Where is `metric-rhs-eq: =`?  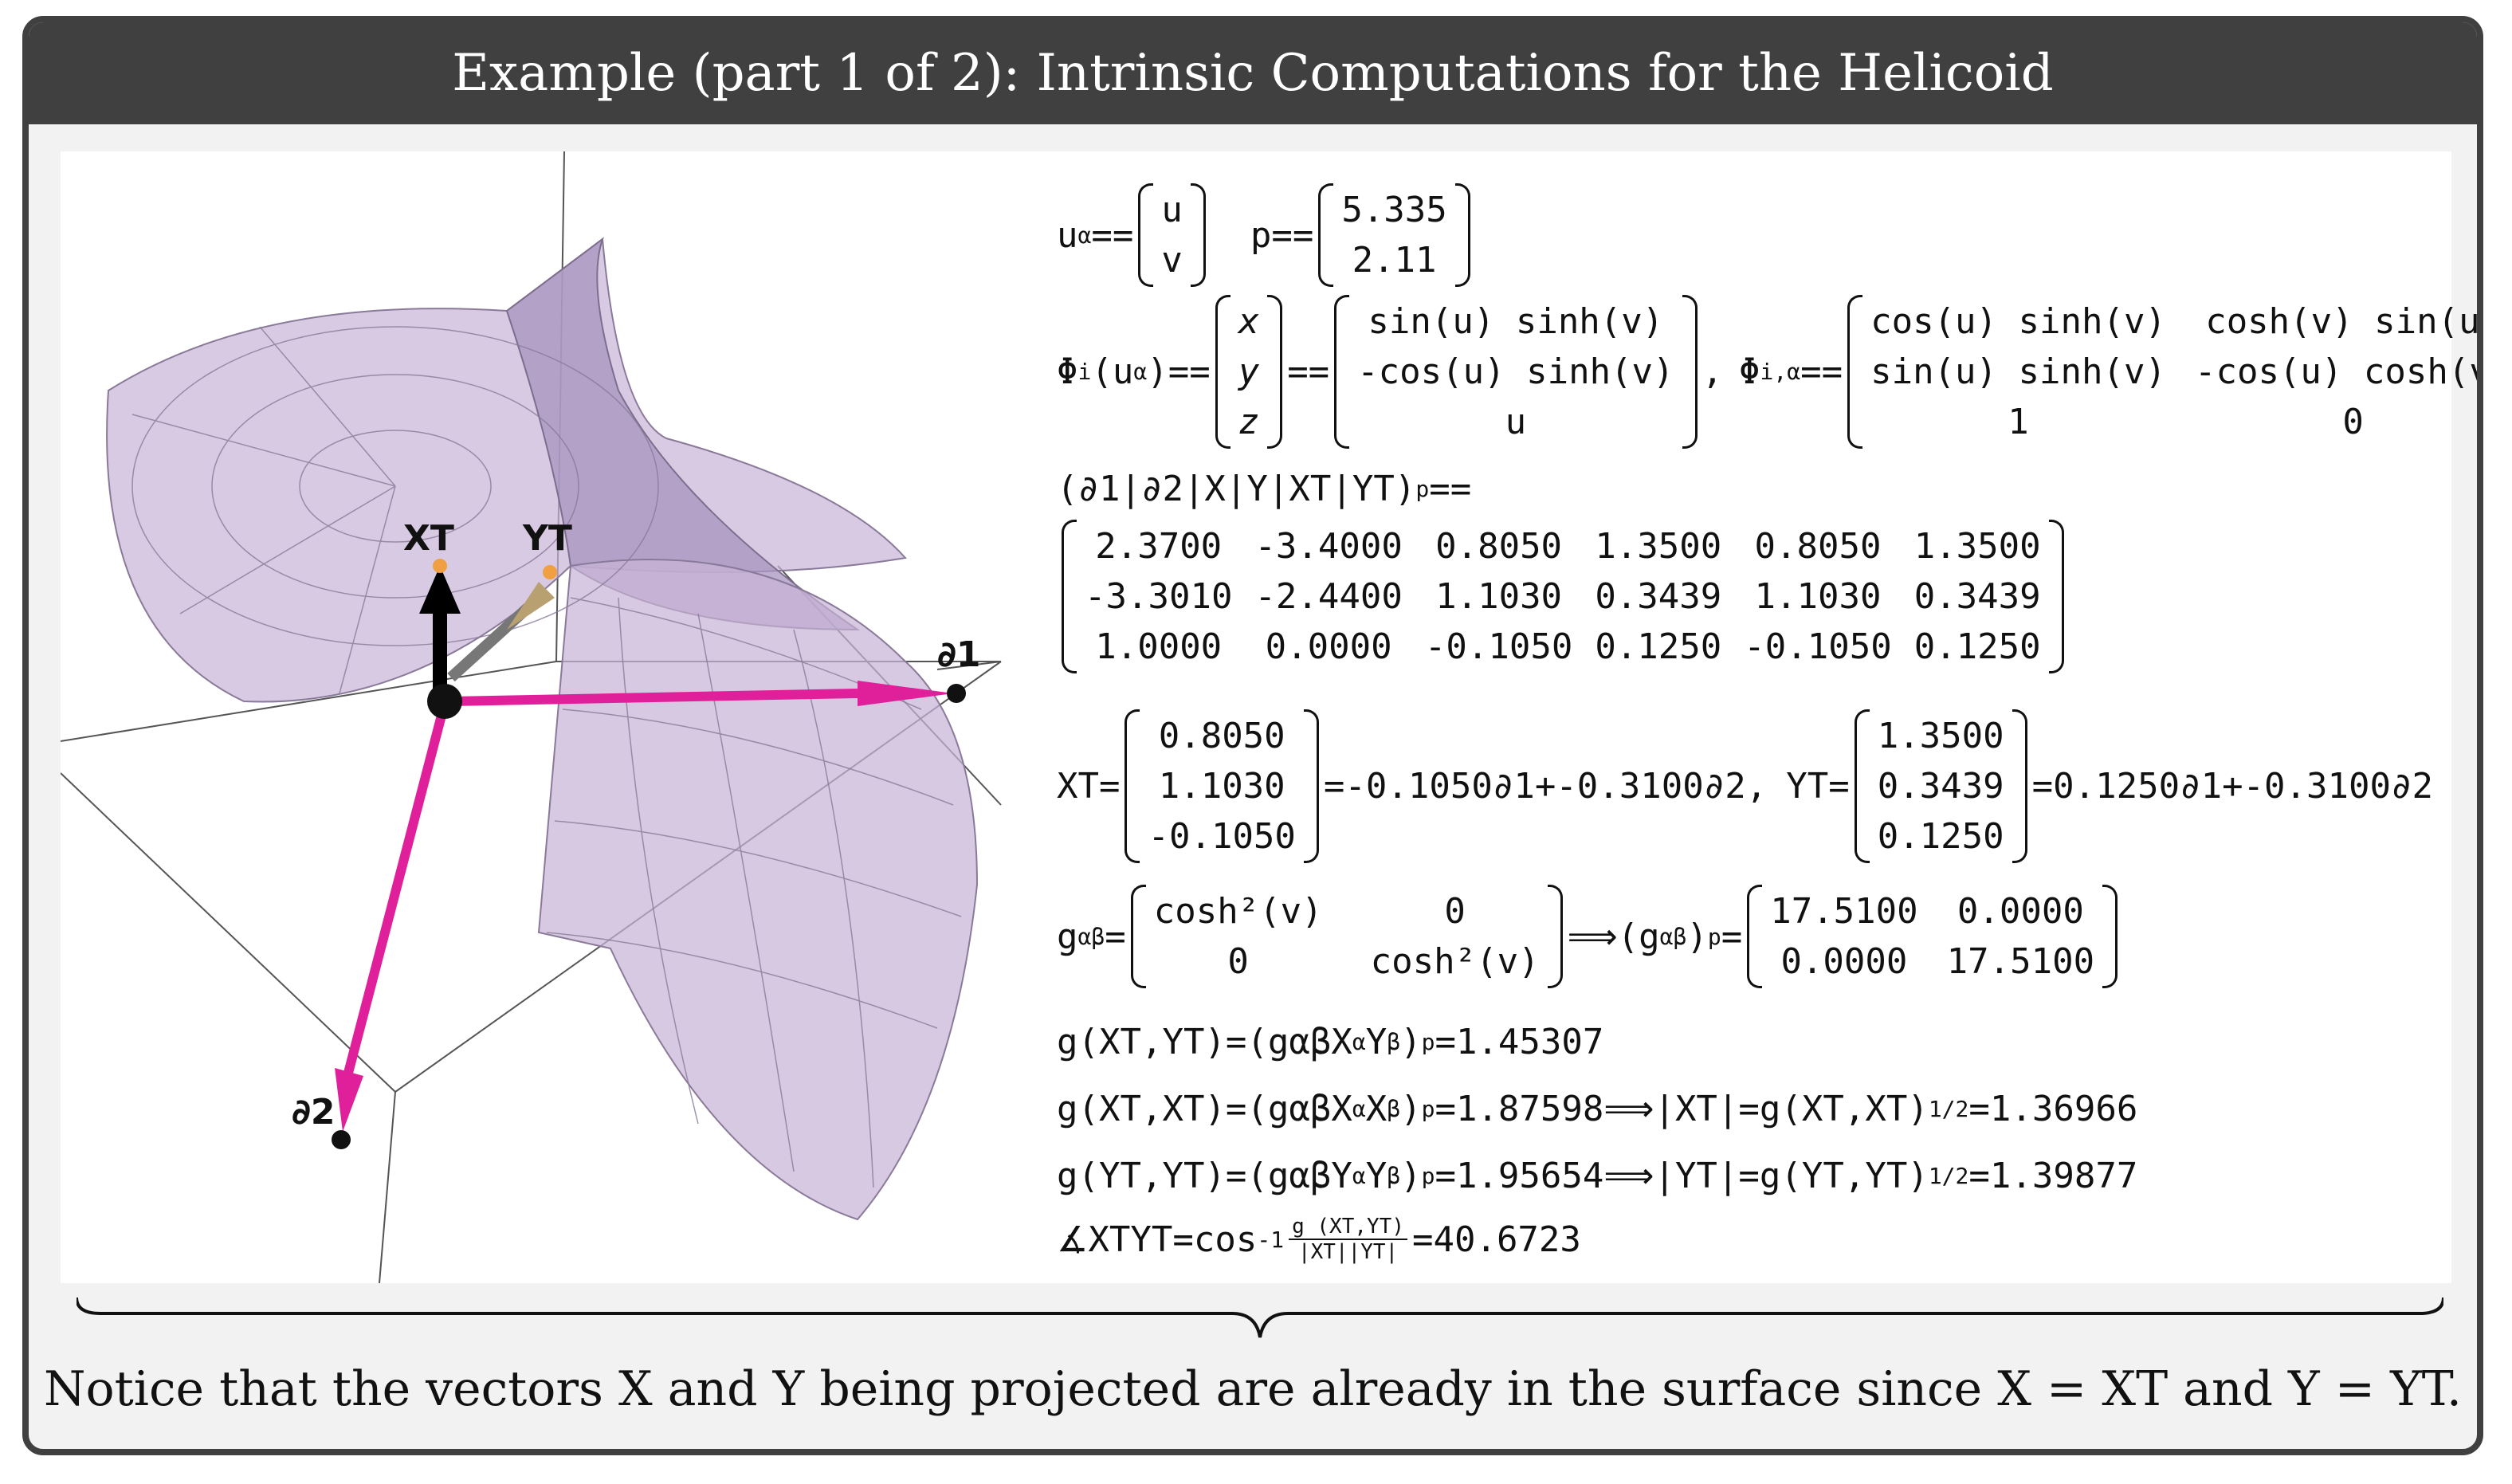
metric-rhs-eq: = is located at coordinates (1732, 936).